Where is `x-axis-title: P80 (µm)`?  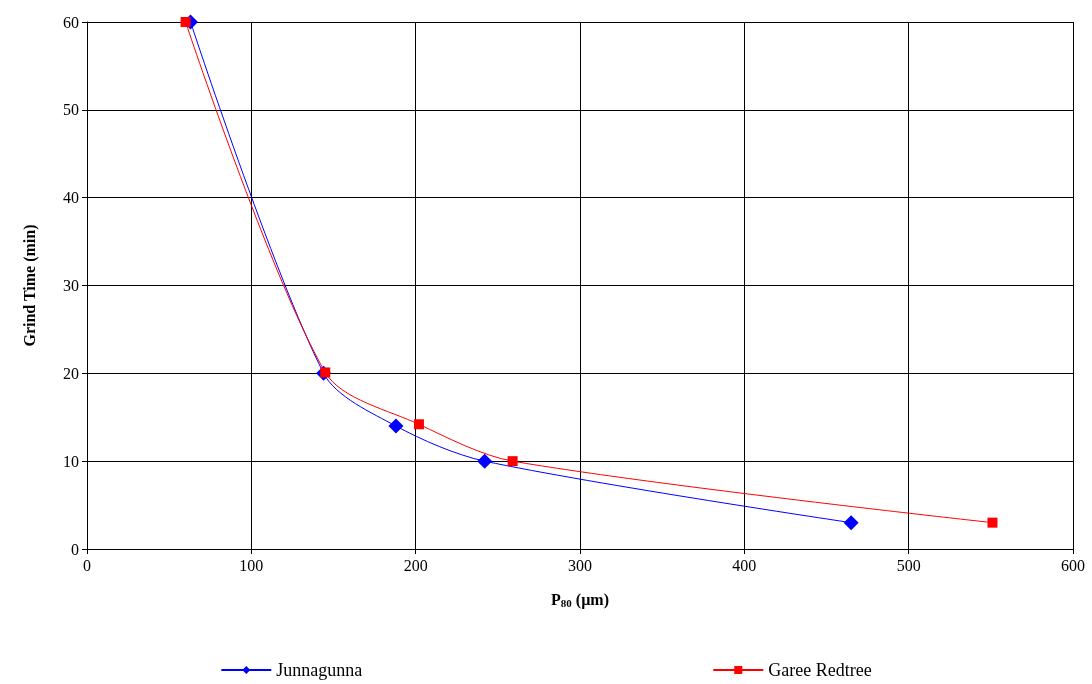 x-axis-title: P80 (µm) is located at coordinates (580, 600).